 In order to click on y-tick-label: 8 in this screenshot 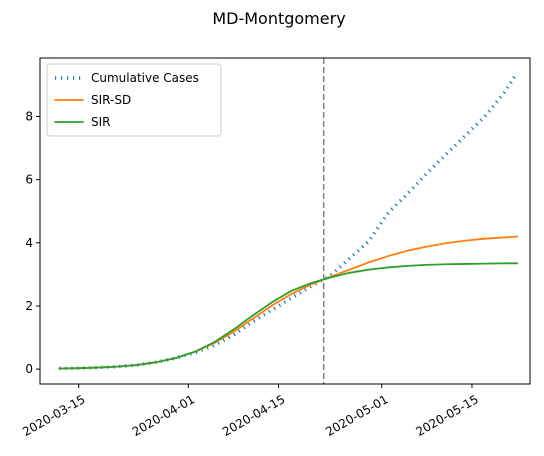, I will do `click(29, 116)`.